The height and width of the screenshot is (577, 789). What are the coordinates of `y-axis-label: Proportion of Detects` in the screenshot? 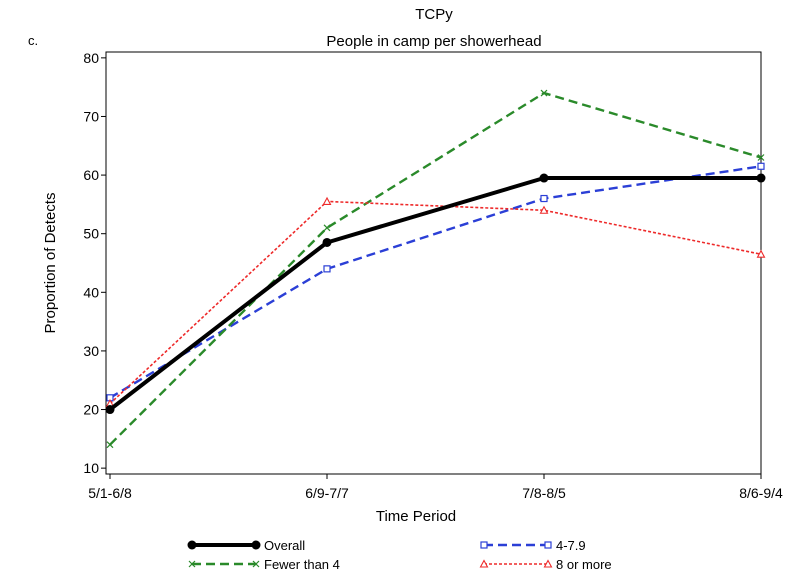 It's located at (50, 263).